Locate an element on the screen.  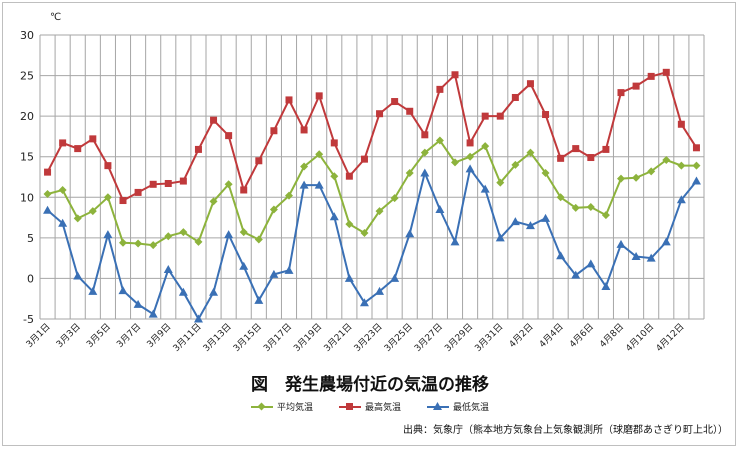
x-tick-label: 3月19日 is located at coordinates (308, 337).